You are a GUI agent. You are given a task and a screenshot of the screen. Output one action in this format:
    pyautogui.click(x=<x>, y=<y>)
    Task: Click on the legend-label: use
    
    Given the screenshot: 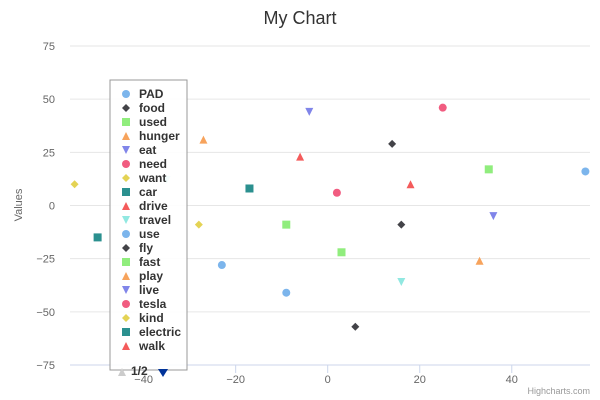 What is the action you would take?
    pyautogui.click(x=149, y=234)
    